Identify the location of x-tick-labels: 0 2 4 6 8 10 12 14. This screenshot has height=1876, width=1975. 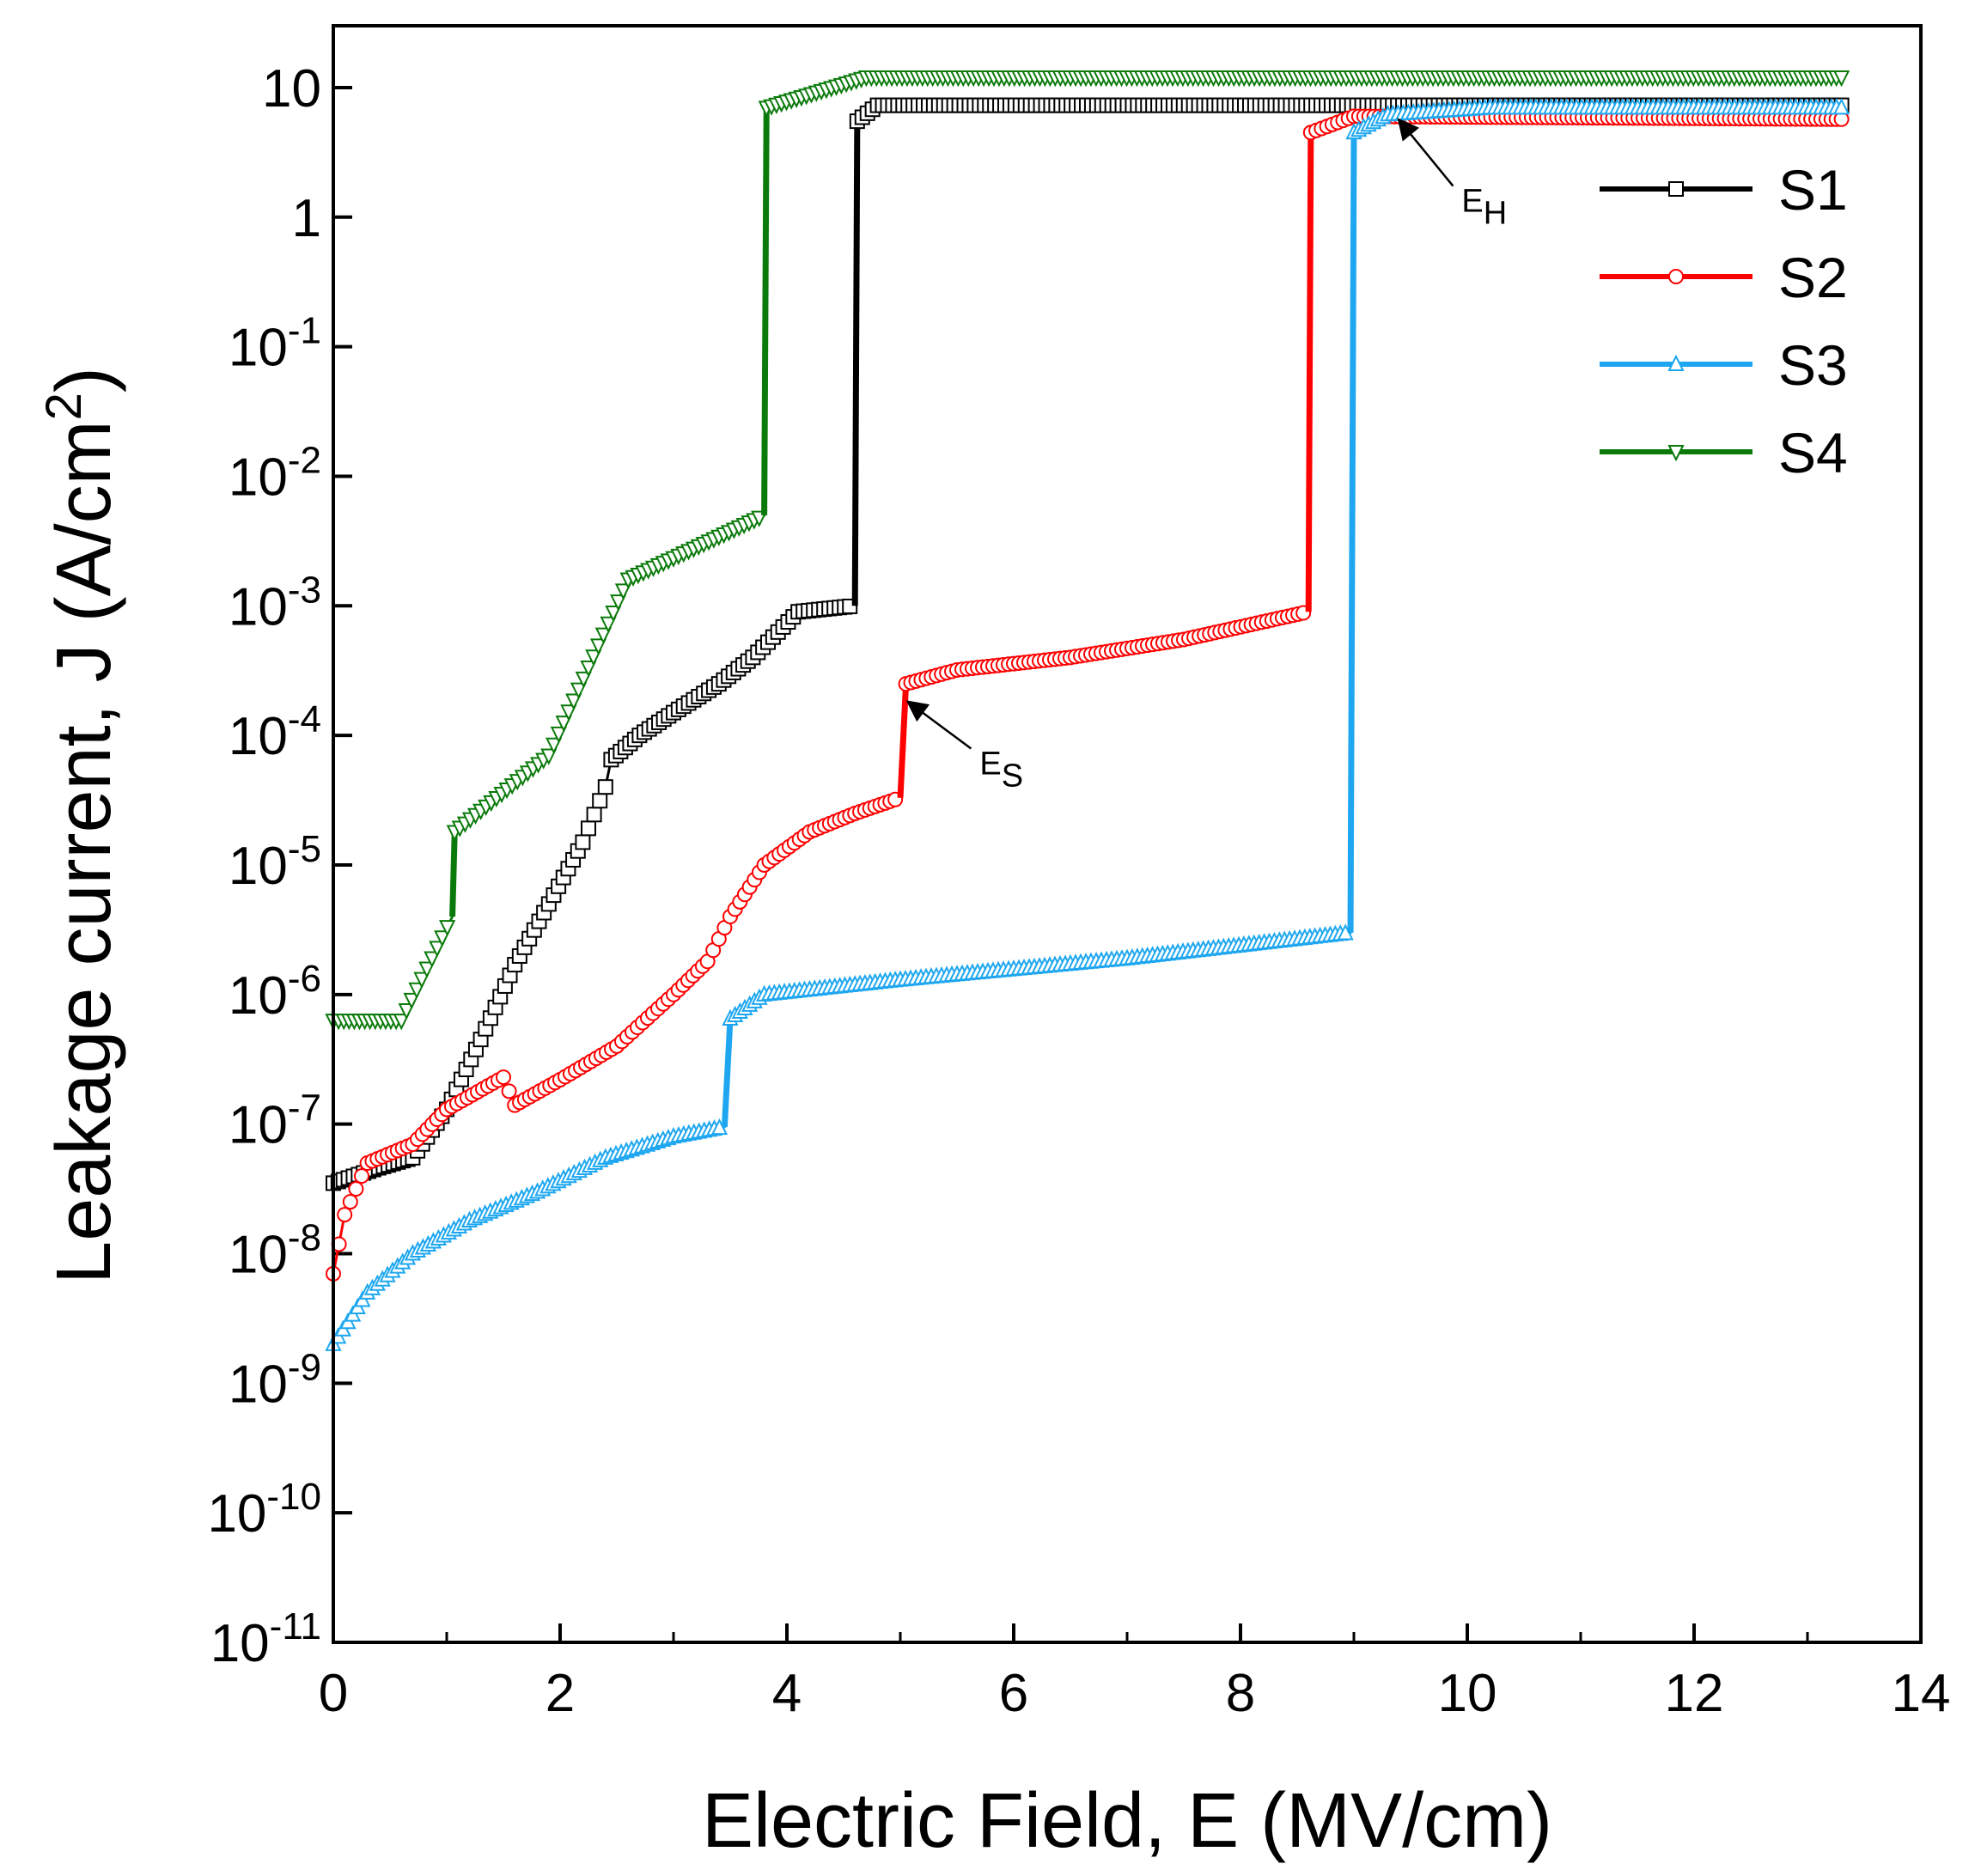
(1135, 1693).